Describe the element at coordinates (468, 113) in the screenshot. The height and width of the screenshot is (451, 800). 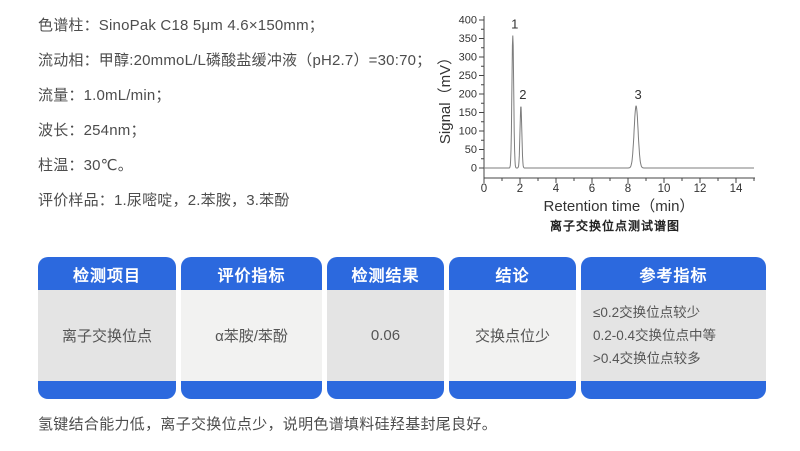
I see `svg-text: 150` at that location.